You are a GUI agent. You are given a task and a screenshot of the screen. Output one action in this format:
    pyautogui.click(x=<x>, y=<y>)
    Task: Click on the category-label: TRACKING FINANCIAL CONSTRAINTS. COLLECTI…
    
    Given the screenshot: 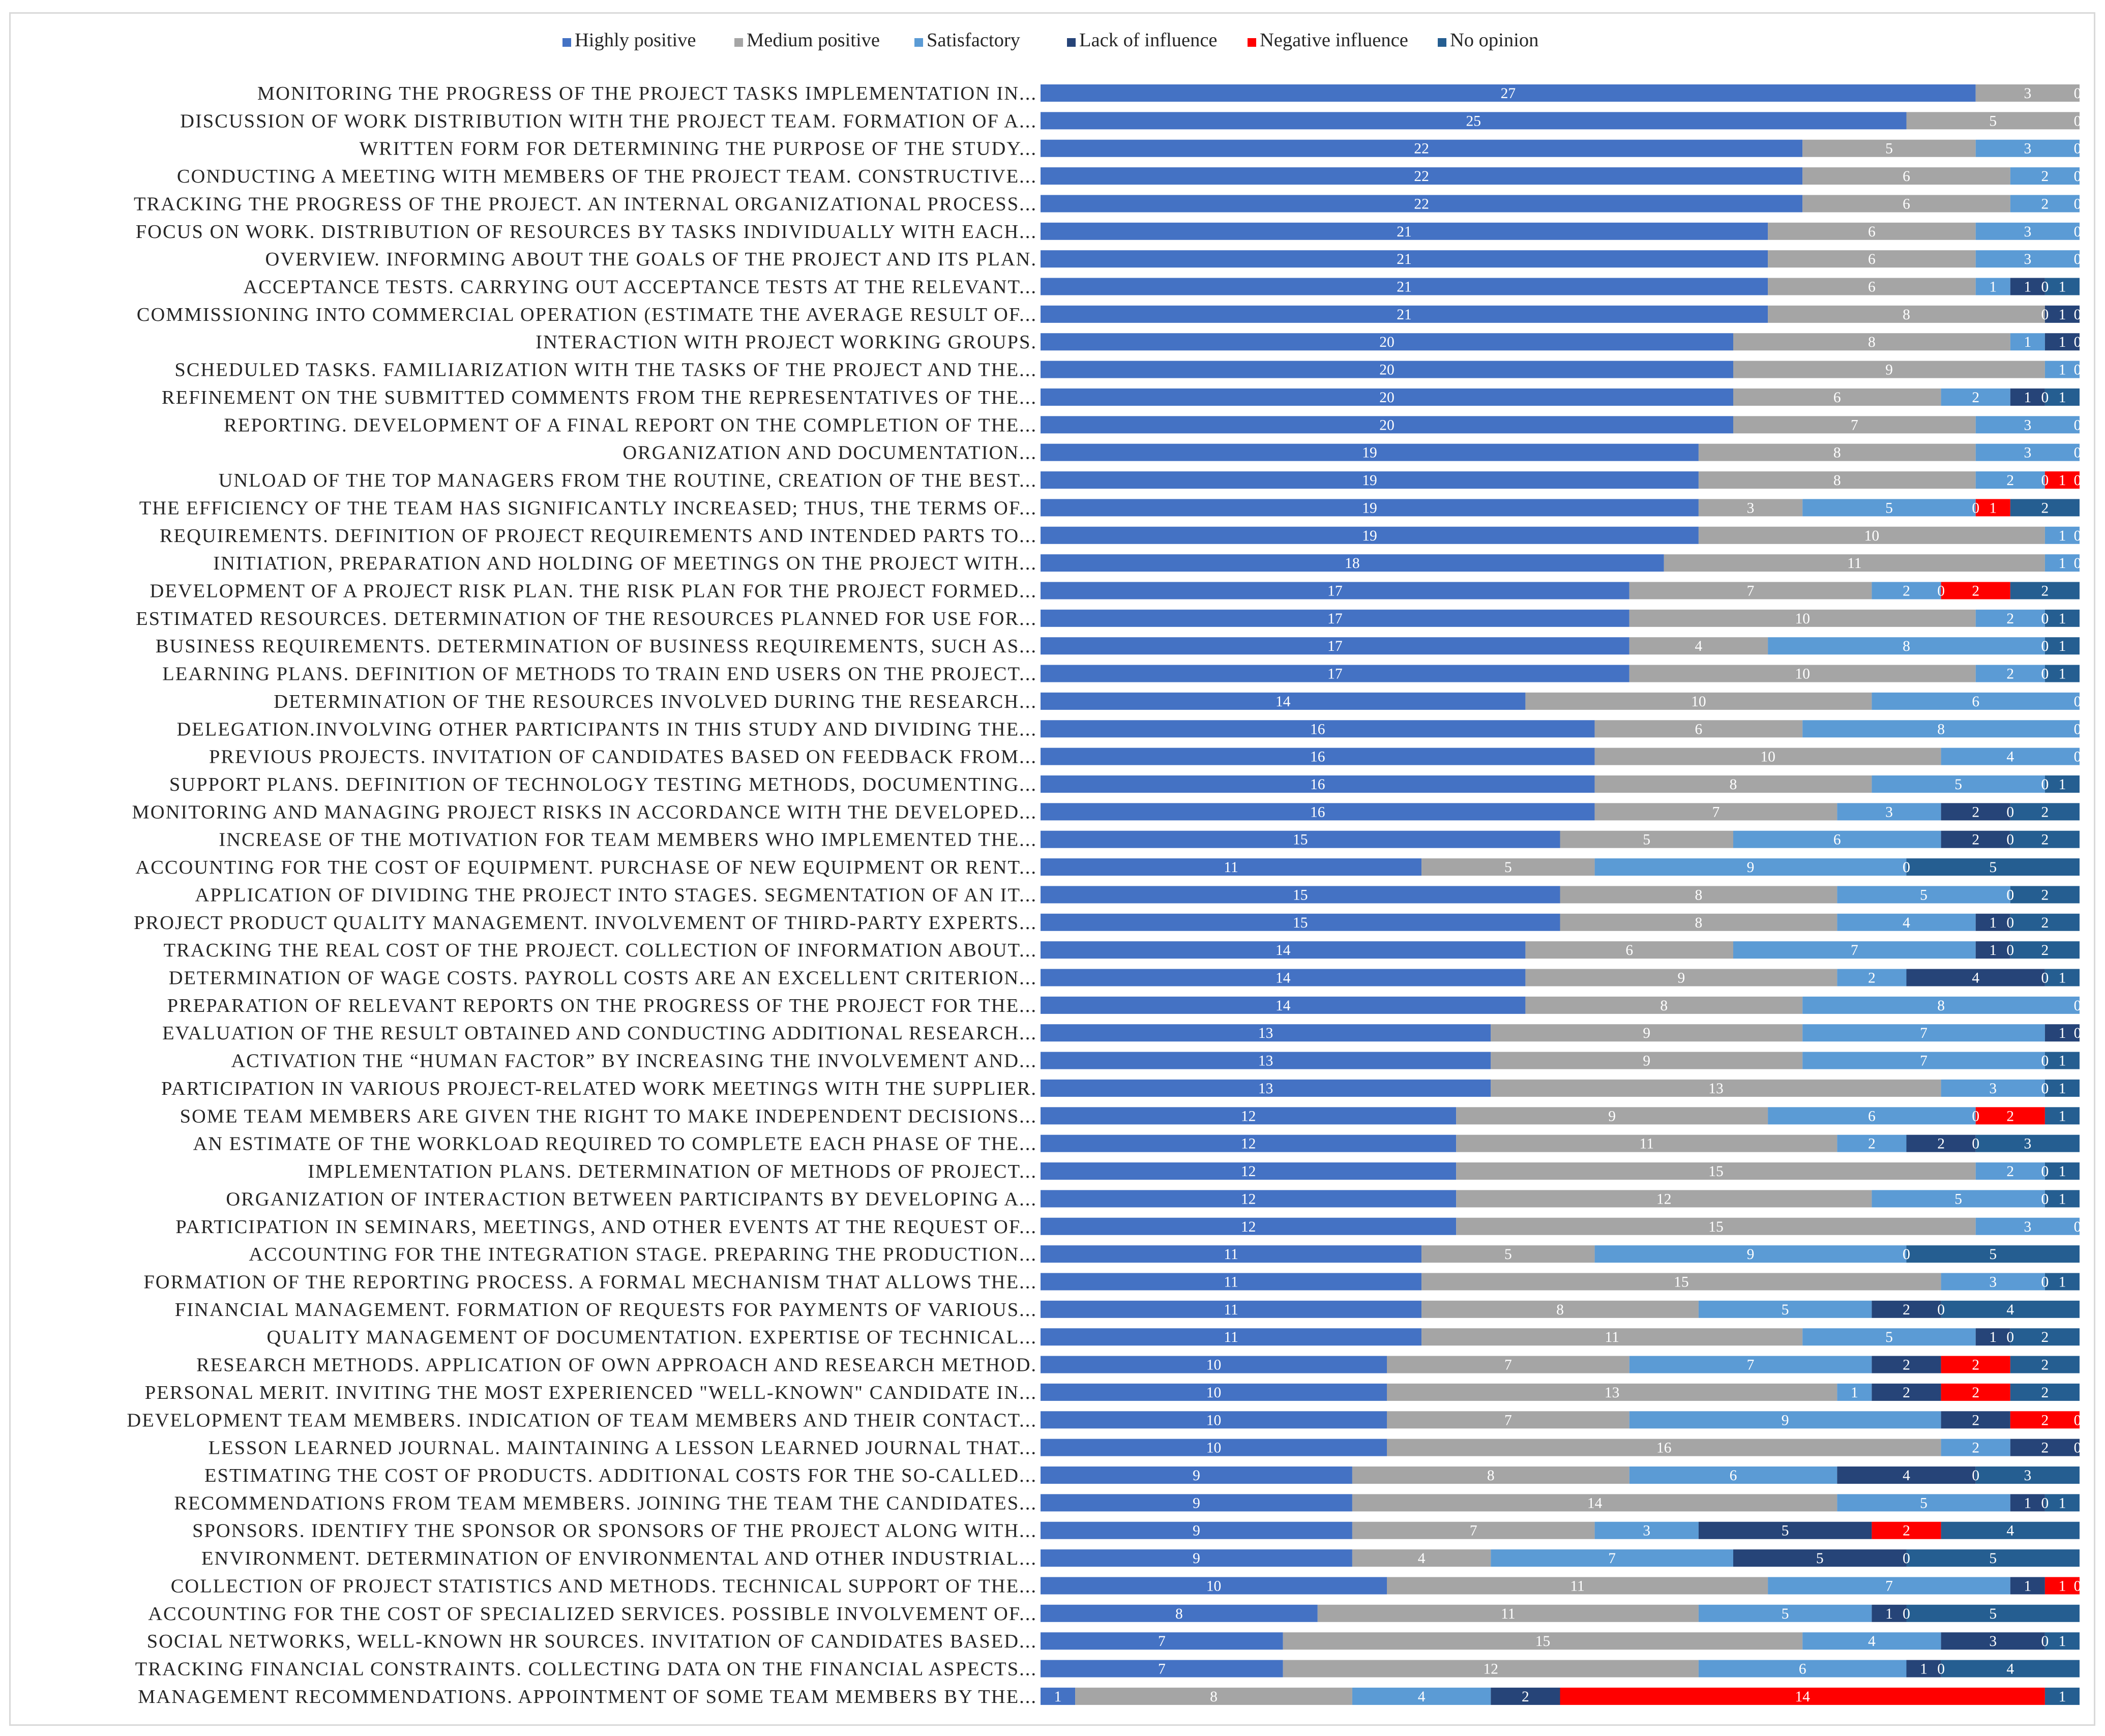 What is the action you would take?
    pyautogui.click(x=586, y=1669)
    